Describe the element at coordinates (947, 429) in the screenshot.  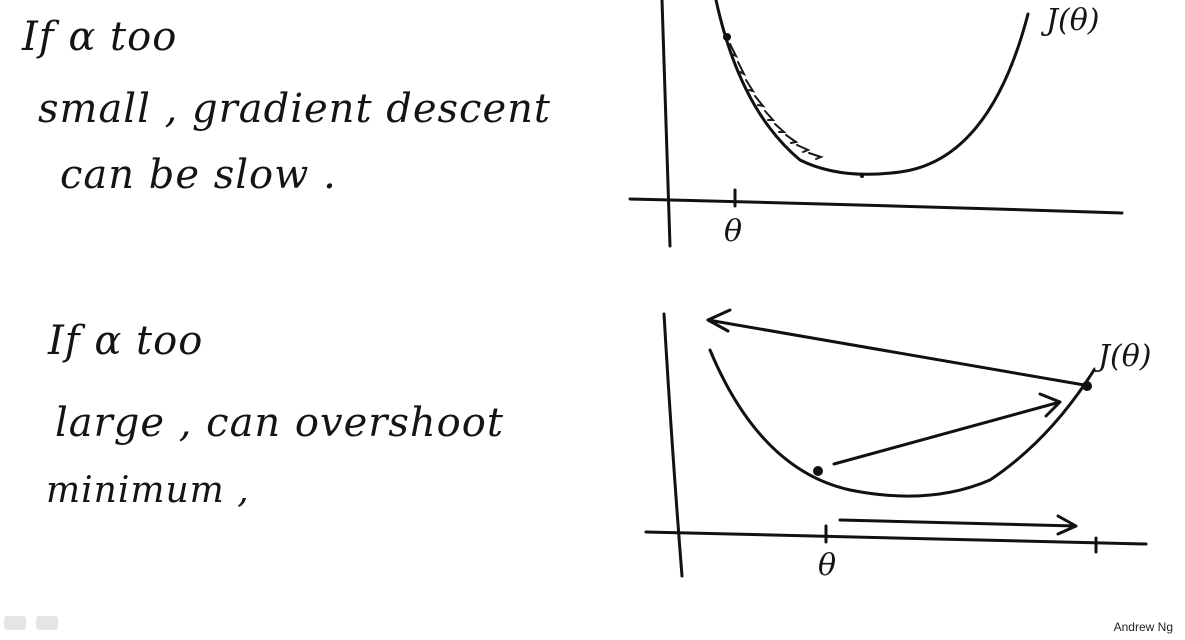
I see `overshoot-arrow-up` at that location.